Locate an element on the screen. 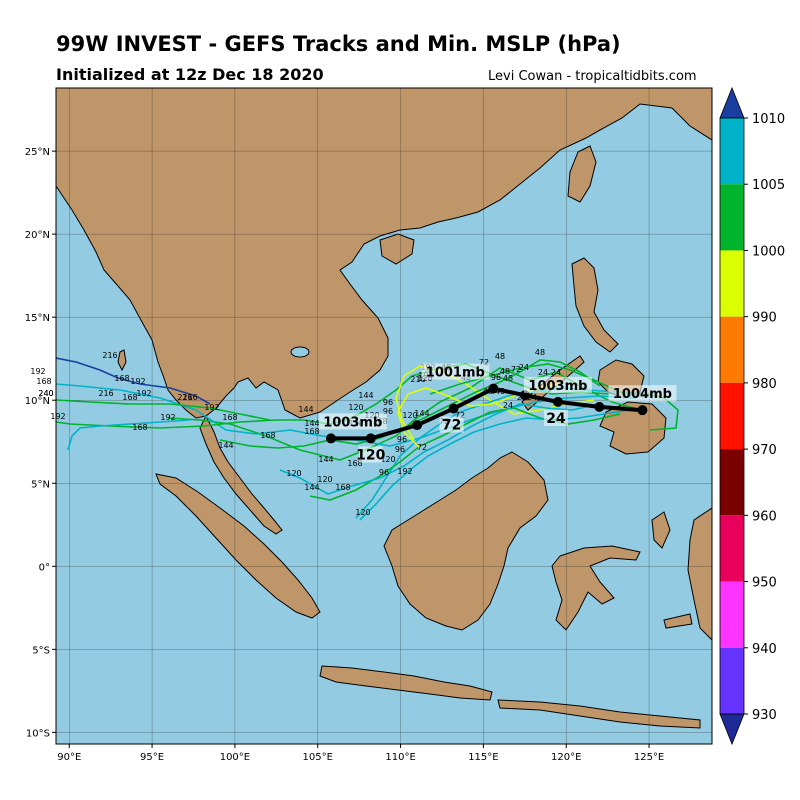  colorbar-tick-label: 1000 is located at coordinates (768, 251).